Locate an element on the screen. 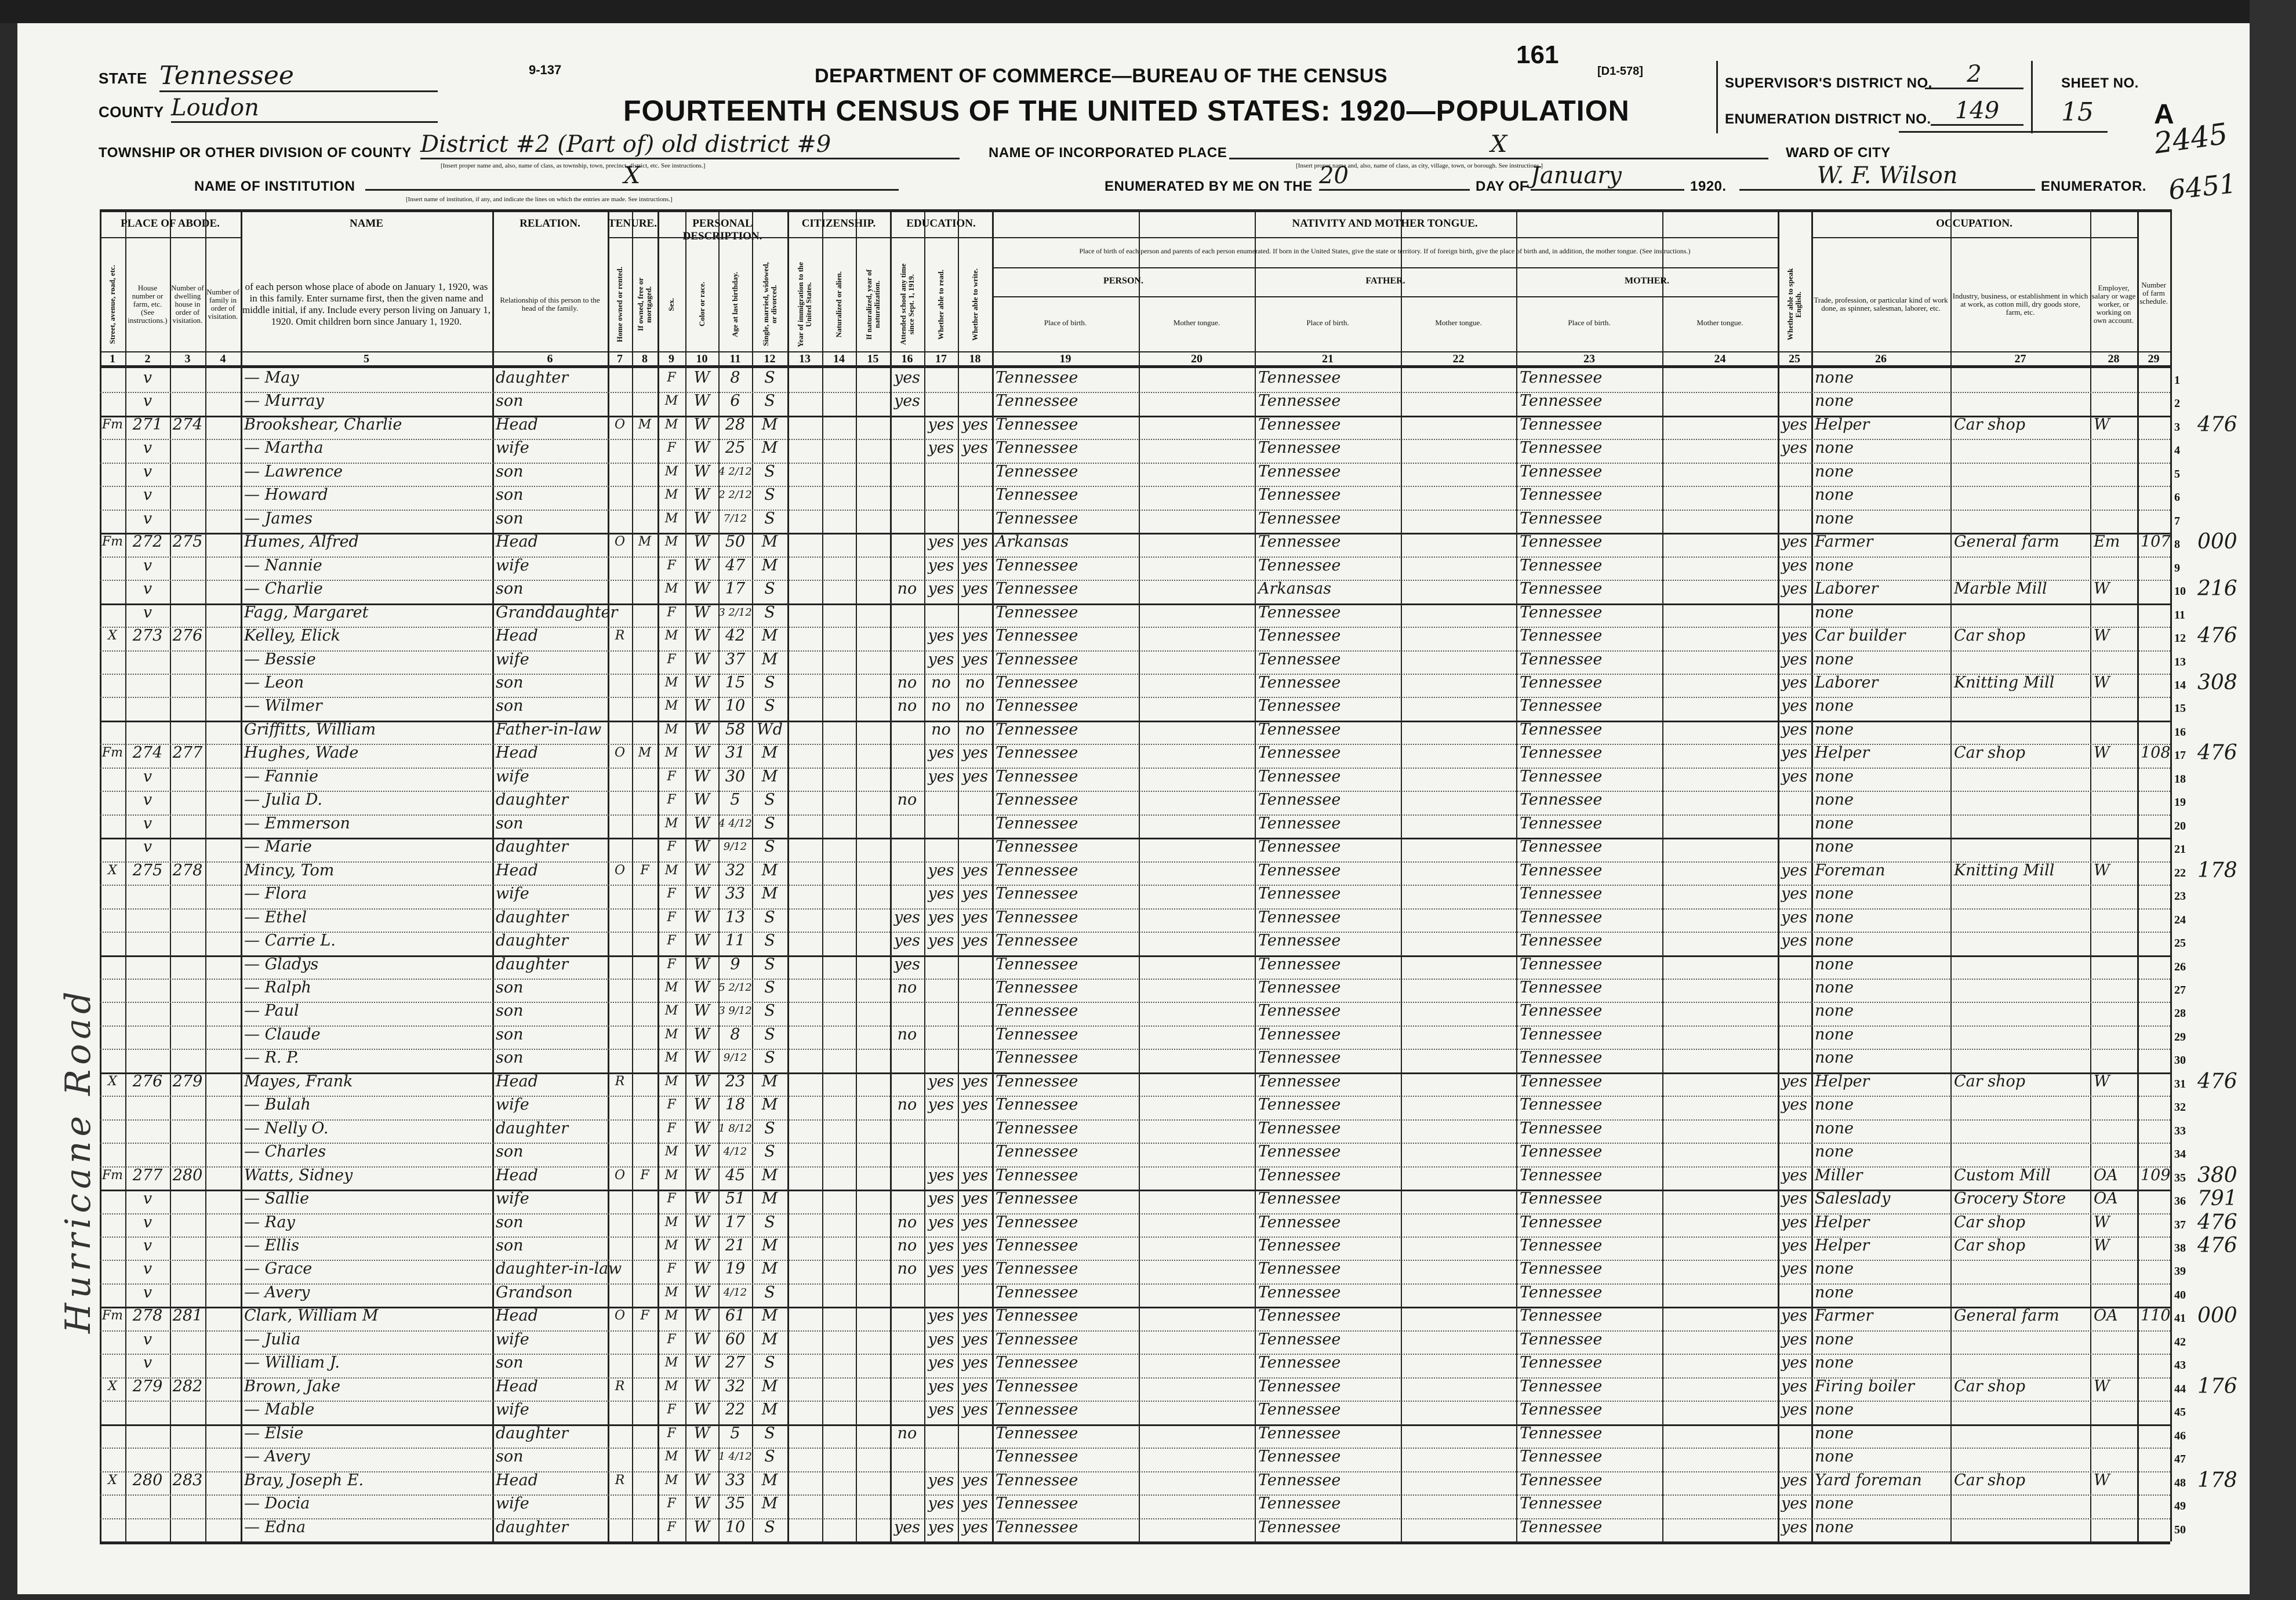 This screenshot has height=1600, width=2296. name-cell: — Docia is located at coordinates (277, 1503).